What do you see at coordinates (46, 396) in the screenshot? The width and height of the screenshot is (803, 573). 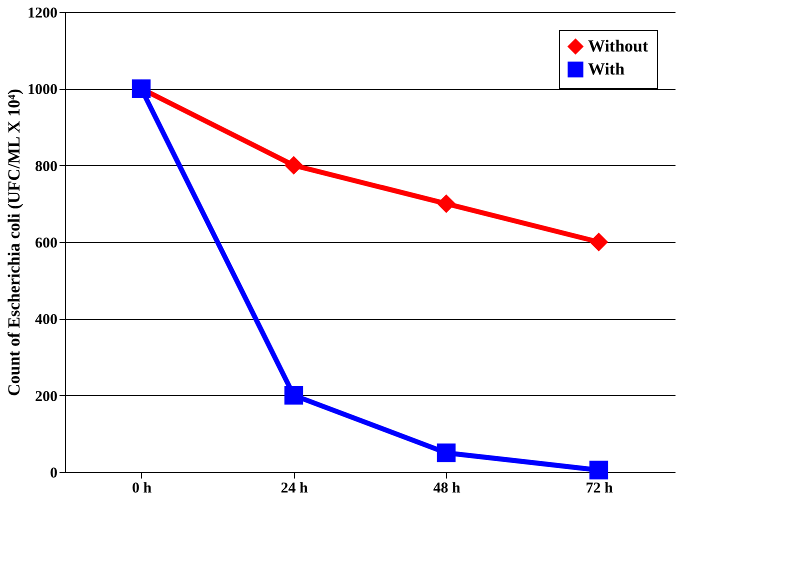 I see `y-tick-label: 200` at bounding box center [46, 396].